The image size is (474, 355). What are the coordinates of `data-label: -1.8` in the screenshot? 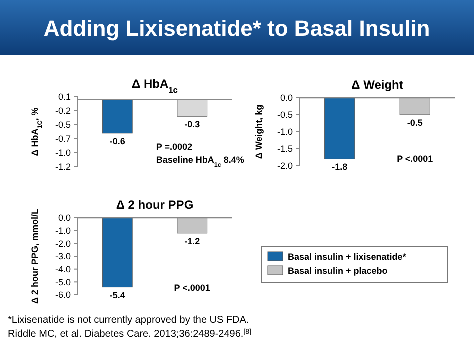 It's located at (340, 167).